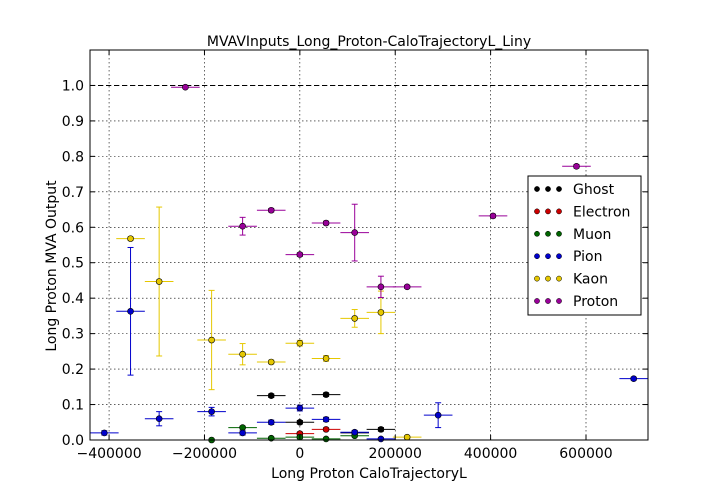 This screenshot has height=504, width=720. Describe the element at coordinates (592, 235) in the screenshot. I see `legend-label: Muon` at that location.